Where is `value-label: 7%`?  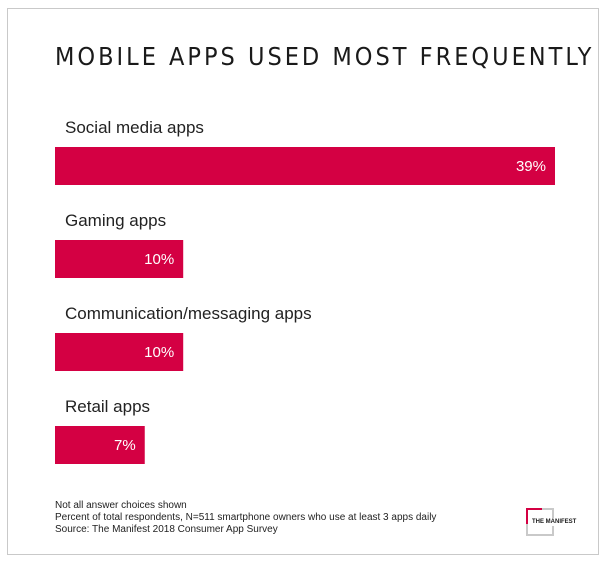 value-label: 7% is located at coordinates (125, 445).